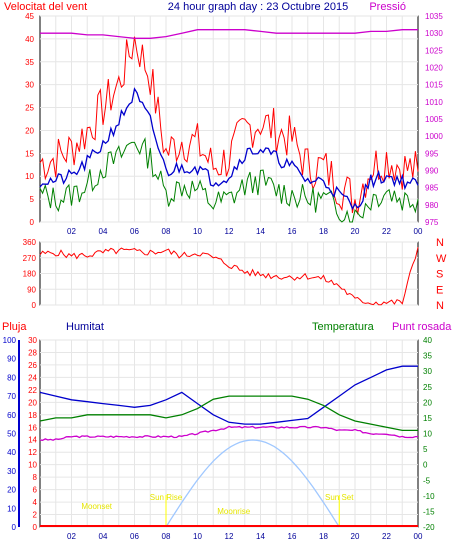  What do you see at coordinates (11, 359) in the screenshot?
I see `humidity-tick-label: 90` at bounding box center [11, 359].